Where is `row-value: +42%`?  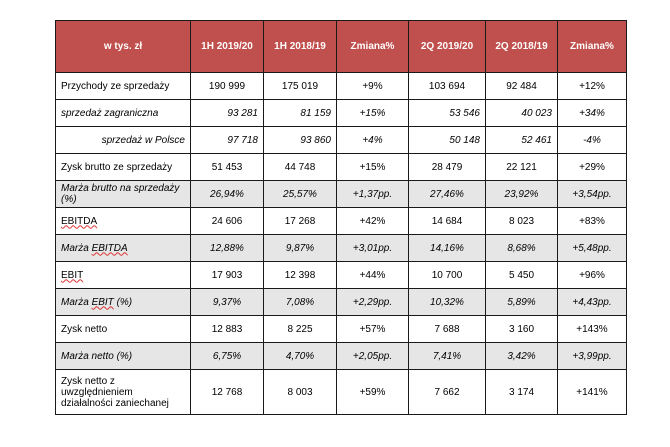 row-value: +42% is located at coordinates (372, 221).